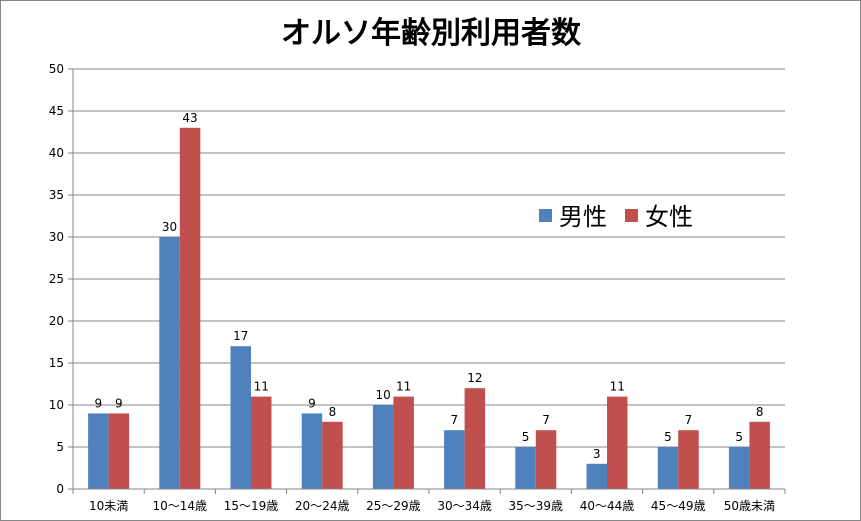  Describe the element at coordinates (678, 506) in the screenshot. I see `x-tick-label: 45～49歳` at that location.